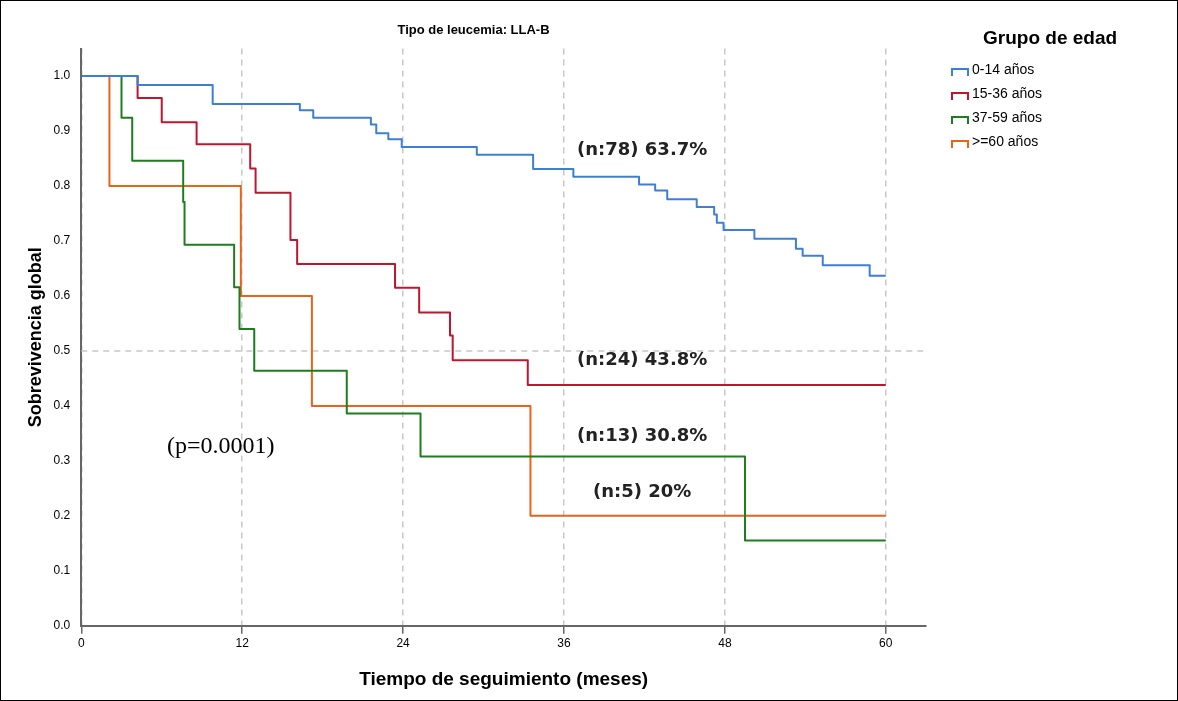 This screenshot has width=1178, height=701. I want to click on annotation: (n:13) 30.8%, so click(642, 434).